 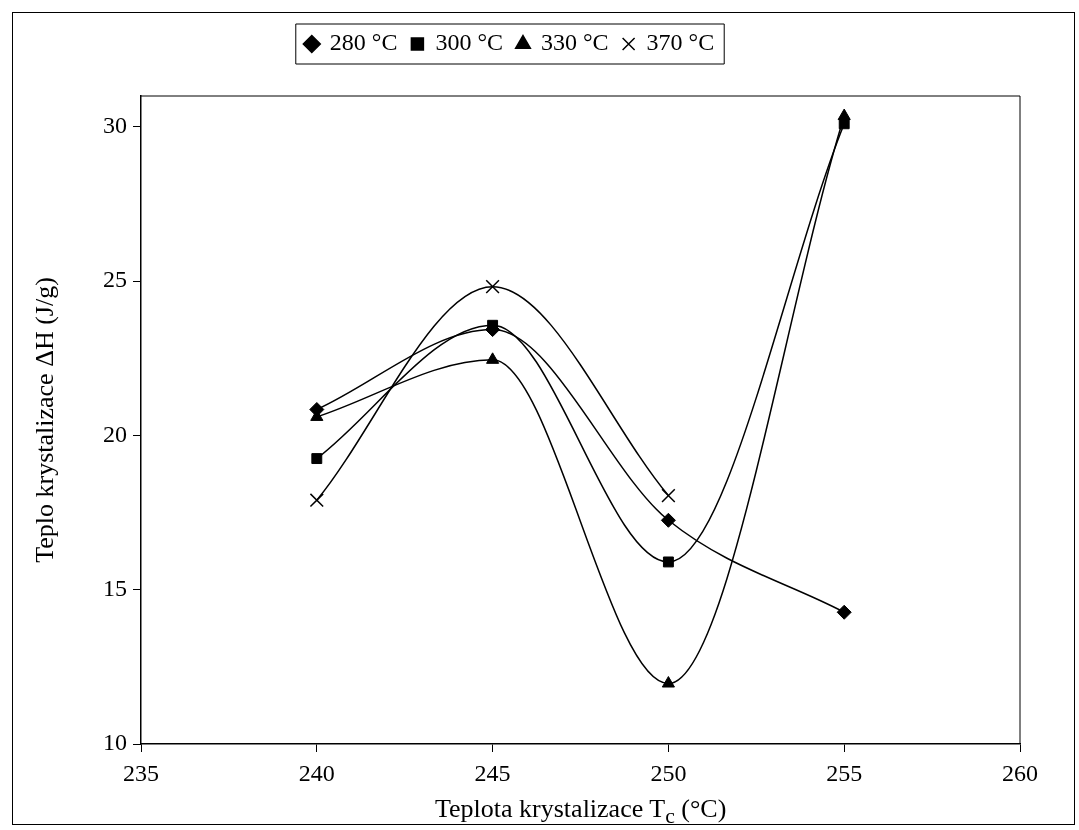 I want to click on x-tick-label: 255, so click(x=844, y=772).